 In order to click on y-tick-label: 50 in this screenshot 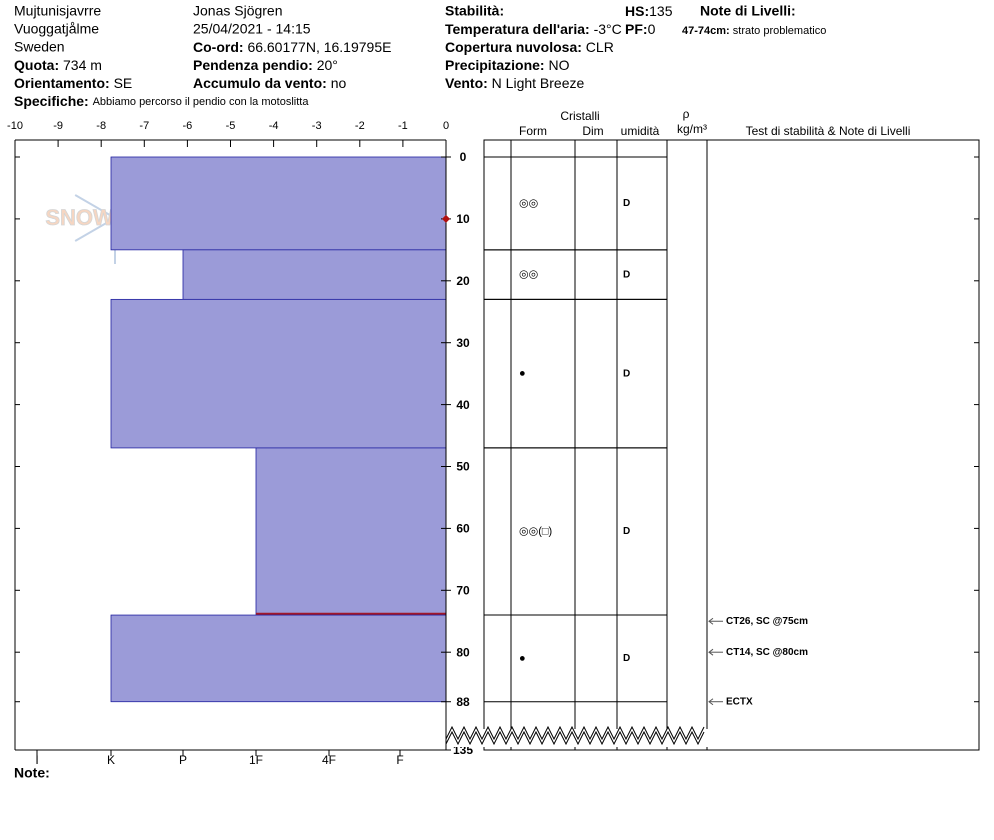, I will do `click(463, 467)`.